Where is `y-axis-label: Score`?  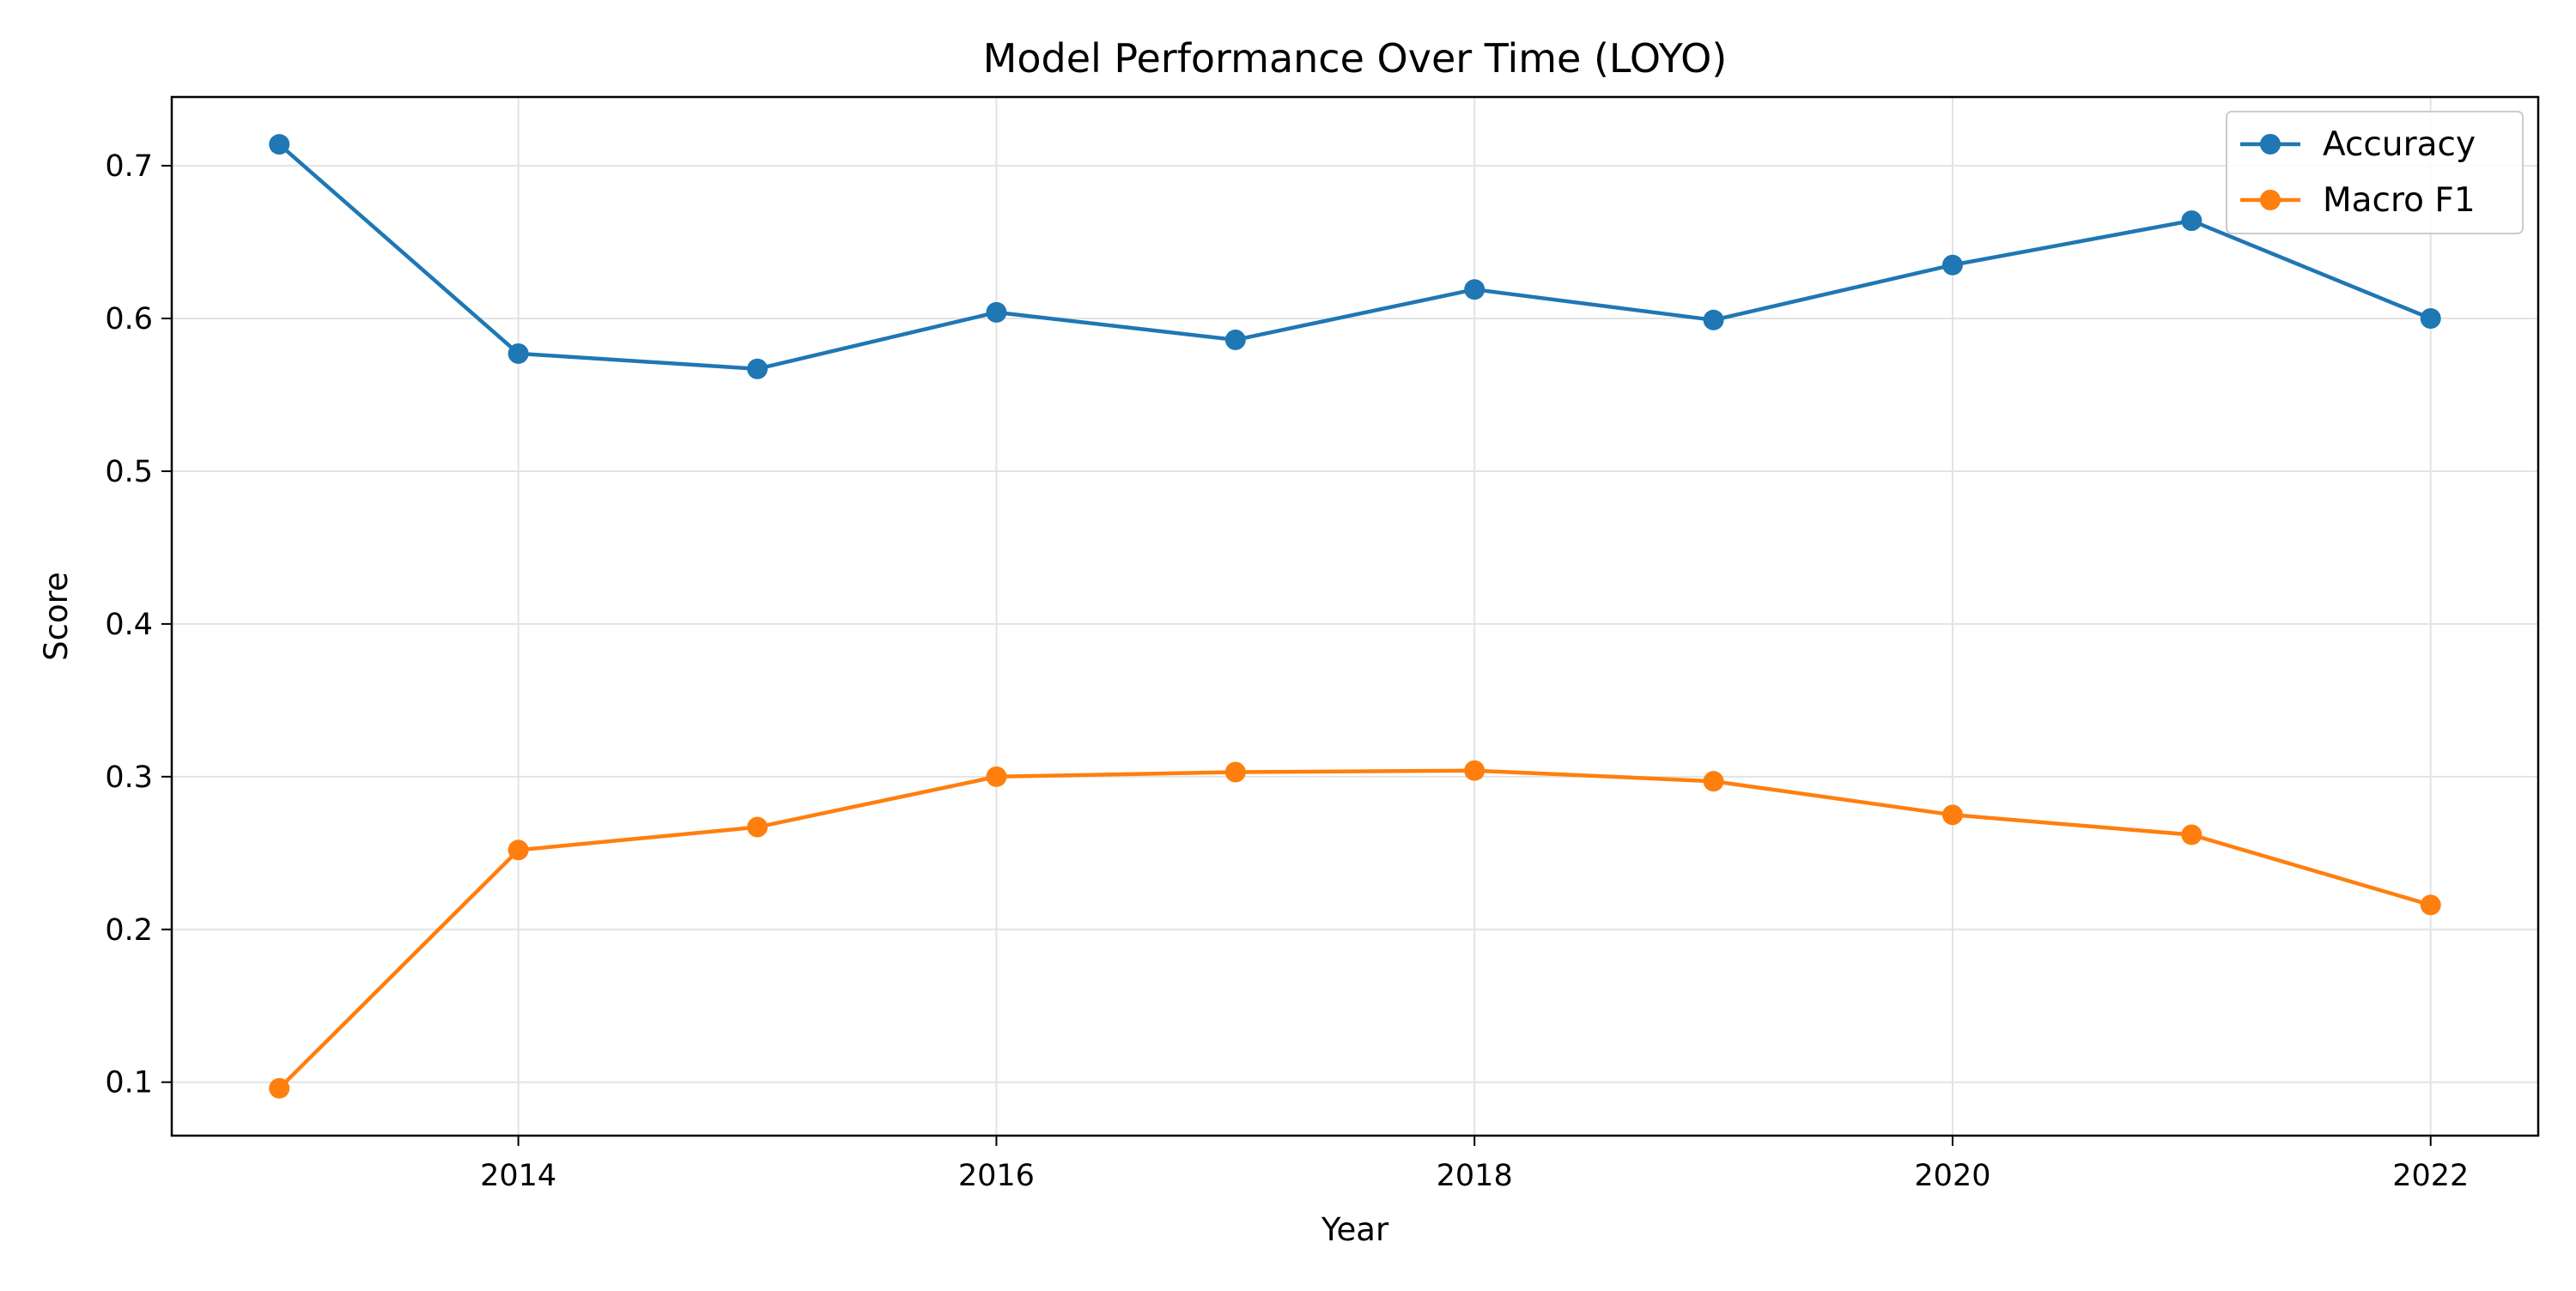 y-axis-label: Score is located at coordinates (56, 616).